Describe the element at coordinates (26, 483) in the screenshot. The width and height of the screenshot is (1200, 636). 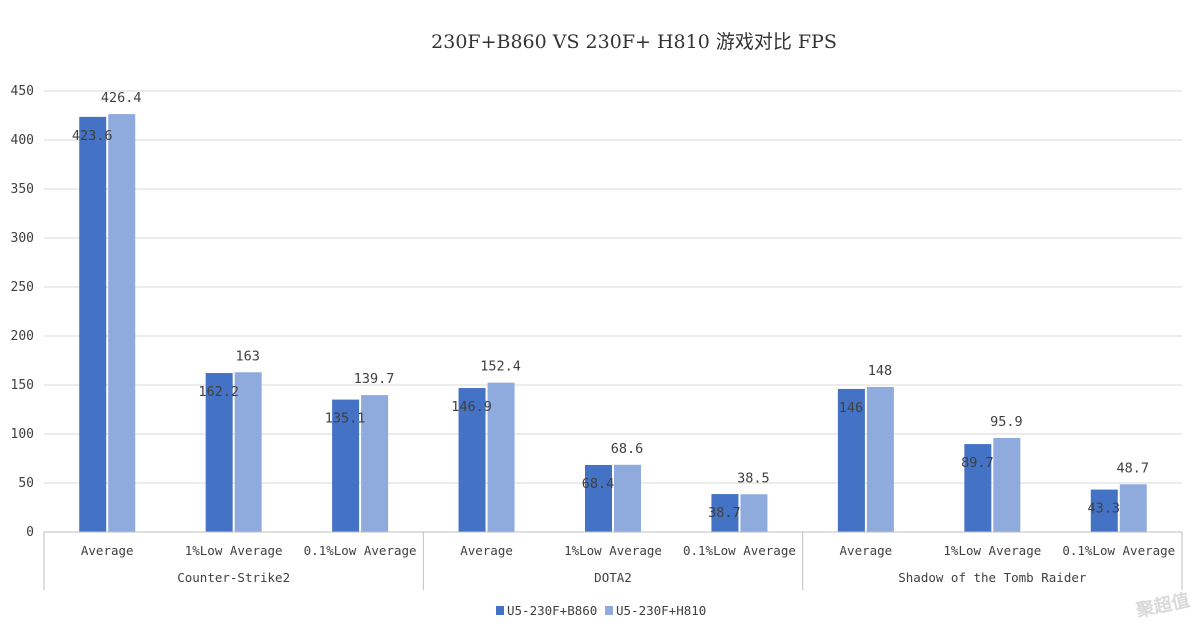
I see `y-tick-label: 50` at that location.